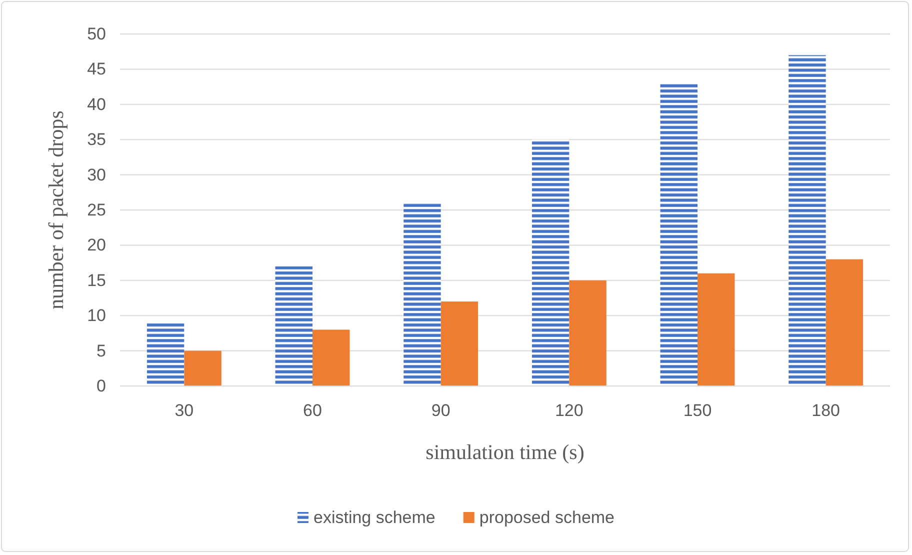  Describe the element at coordinates (101, 386) in the screenshot. I see `y-tick-label: 0` at that location.